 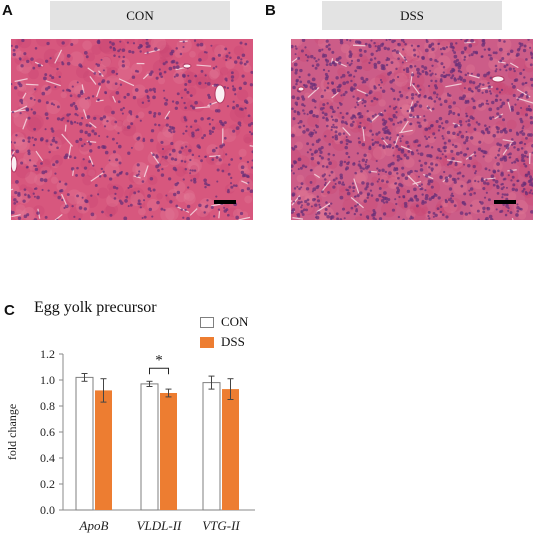 What do you see at coordinates (224, 342) in the screenshot?
I see `legend-item-dss: DSS` at bounding box center [224, 342].